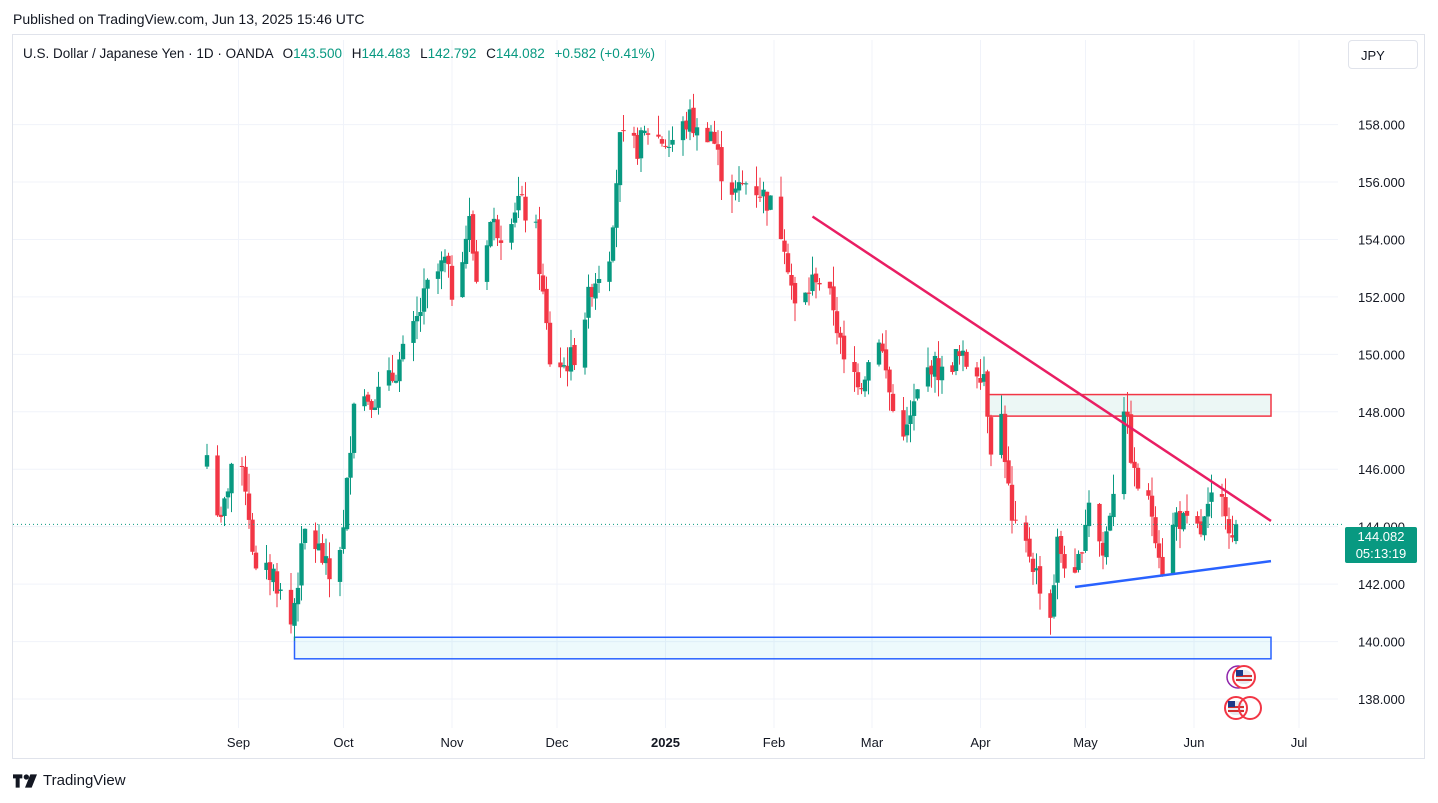 The height and width of the screenshot is (803, 1438). Describe the element at coordinates (1250, 708) in the screenshot. I see `marker-stack-ring` at that location.